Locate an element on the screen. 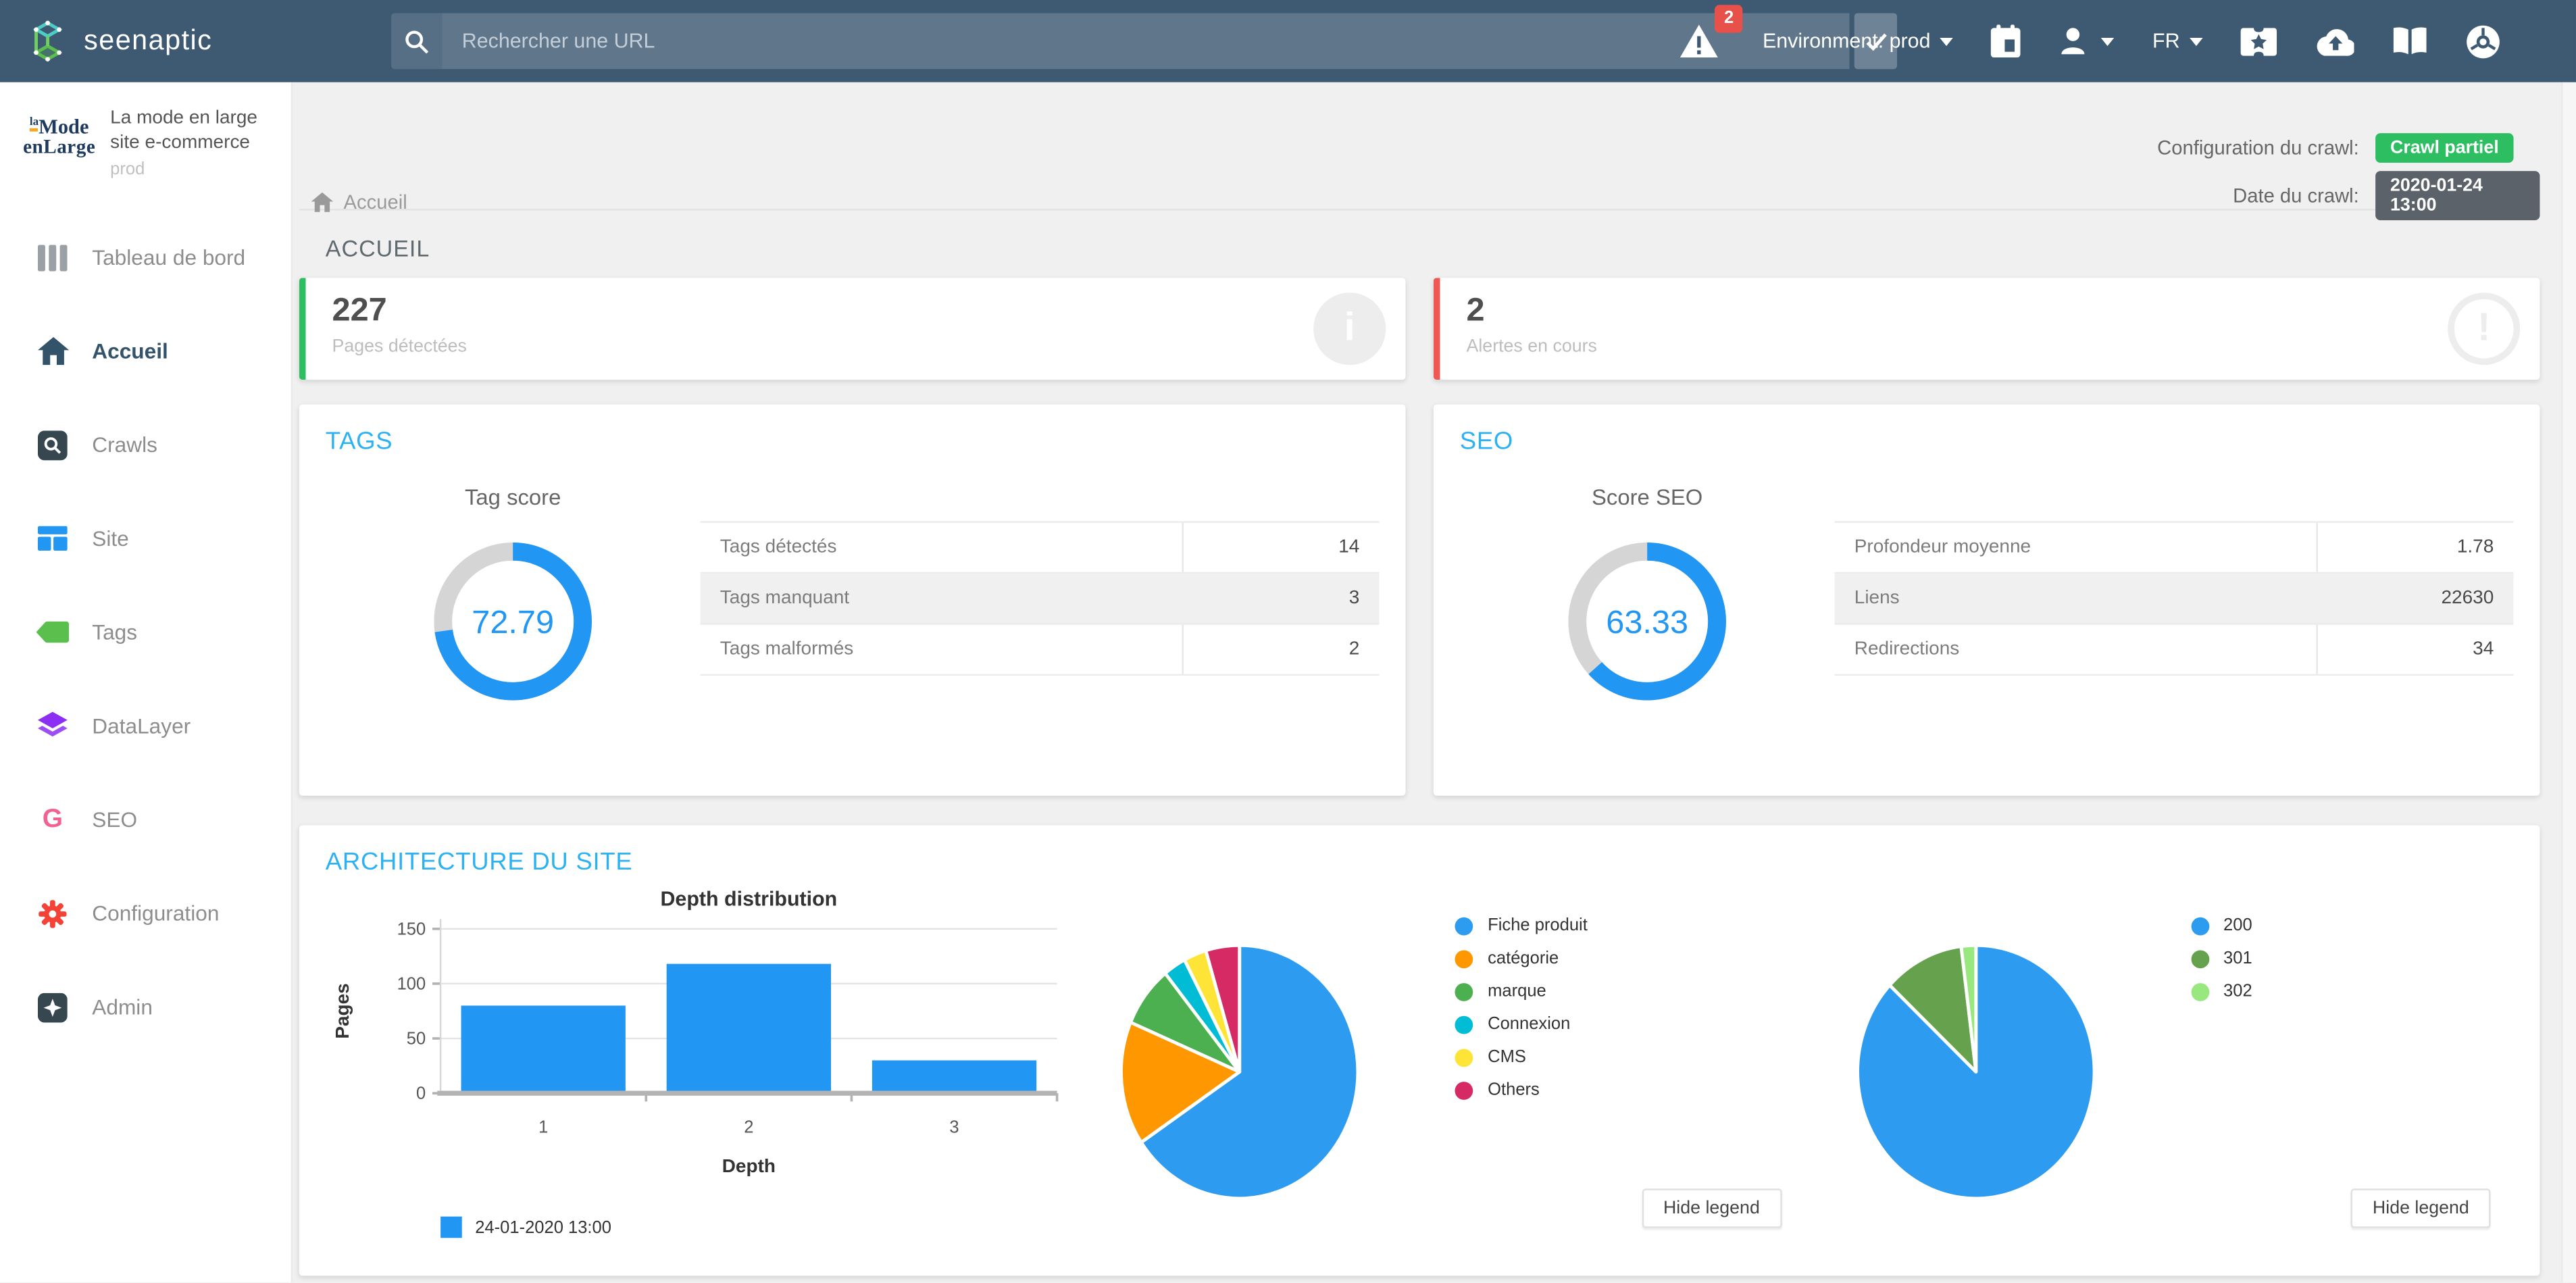 Image resolution: width=2576 pixels, height=1283 pixels. language-dropdown: FR is located at coordinates (2177, 41).